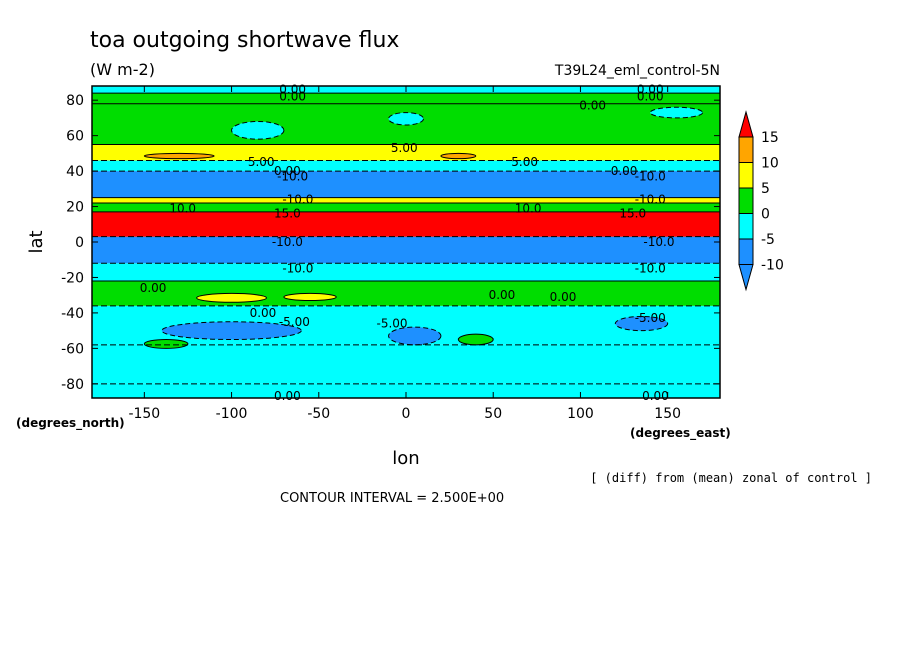 This screenshot has height=654, width=904. I want to click on contour-label-14: 15.0, so click(287, 214).